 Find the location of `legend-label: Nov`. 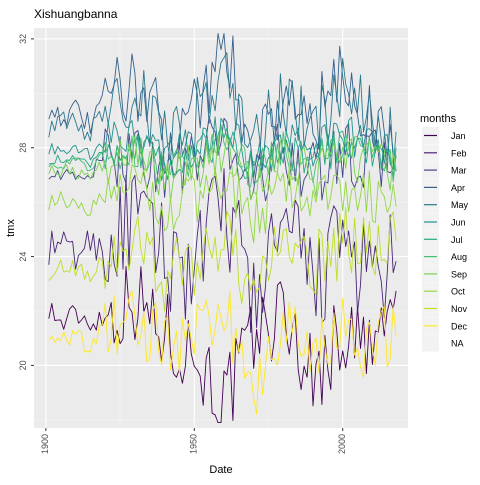

legend-label: Nov is located at coordinates (459, 309).